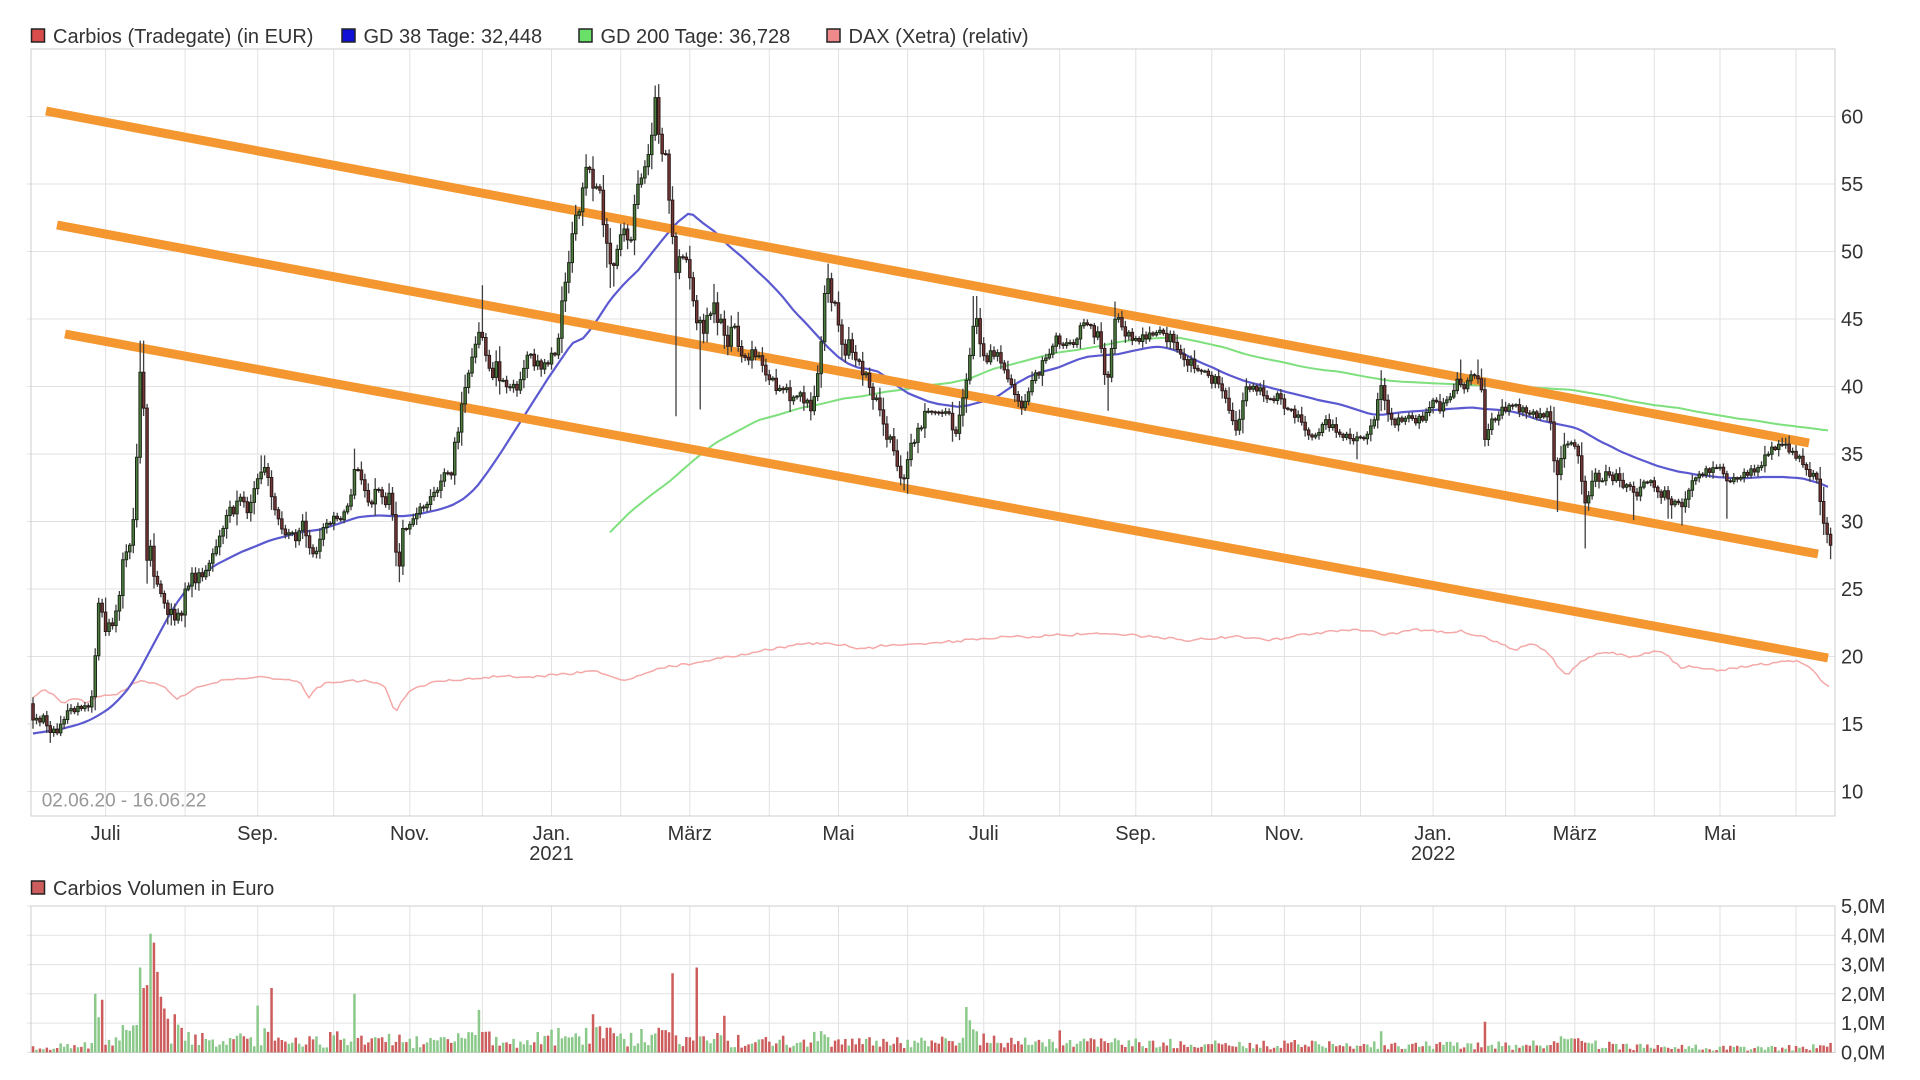 The height and width of the screenshot is (1080, 1920). Describe the element at coordinates (1852, 118) in the screenshot. I see `svg-text: 60` at that location.